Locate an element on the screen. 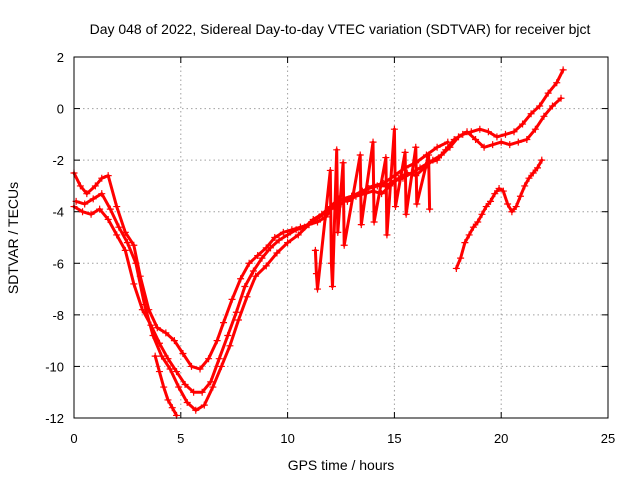 Image resolution: width=640 pixels, height=480 pixels. y-tick-label: -6 is located at coordinates (58, 263).